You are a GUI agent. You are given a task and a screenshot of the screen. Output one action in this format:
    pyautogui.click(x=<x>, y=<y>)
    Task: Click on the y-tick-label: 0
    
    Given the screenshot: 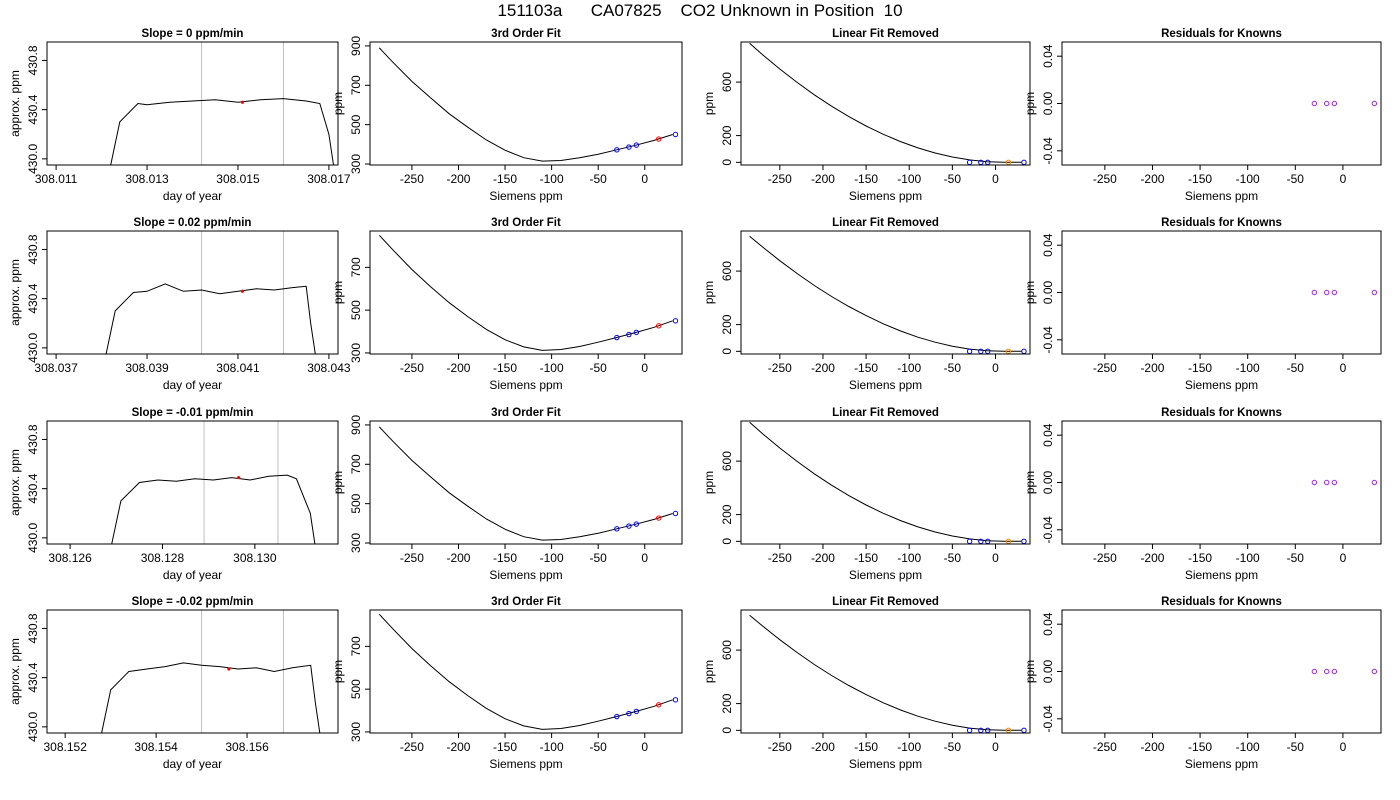 What is the action you would take?
    pyautogui.click(x=727, y=162)
    